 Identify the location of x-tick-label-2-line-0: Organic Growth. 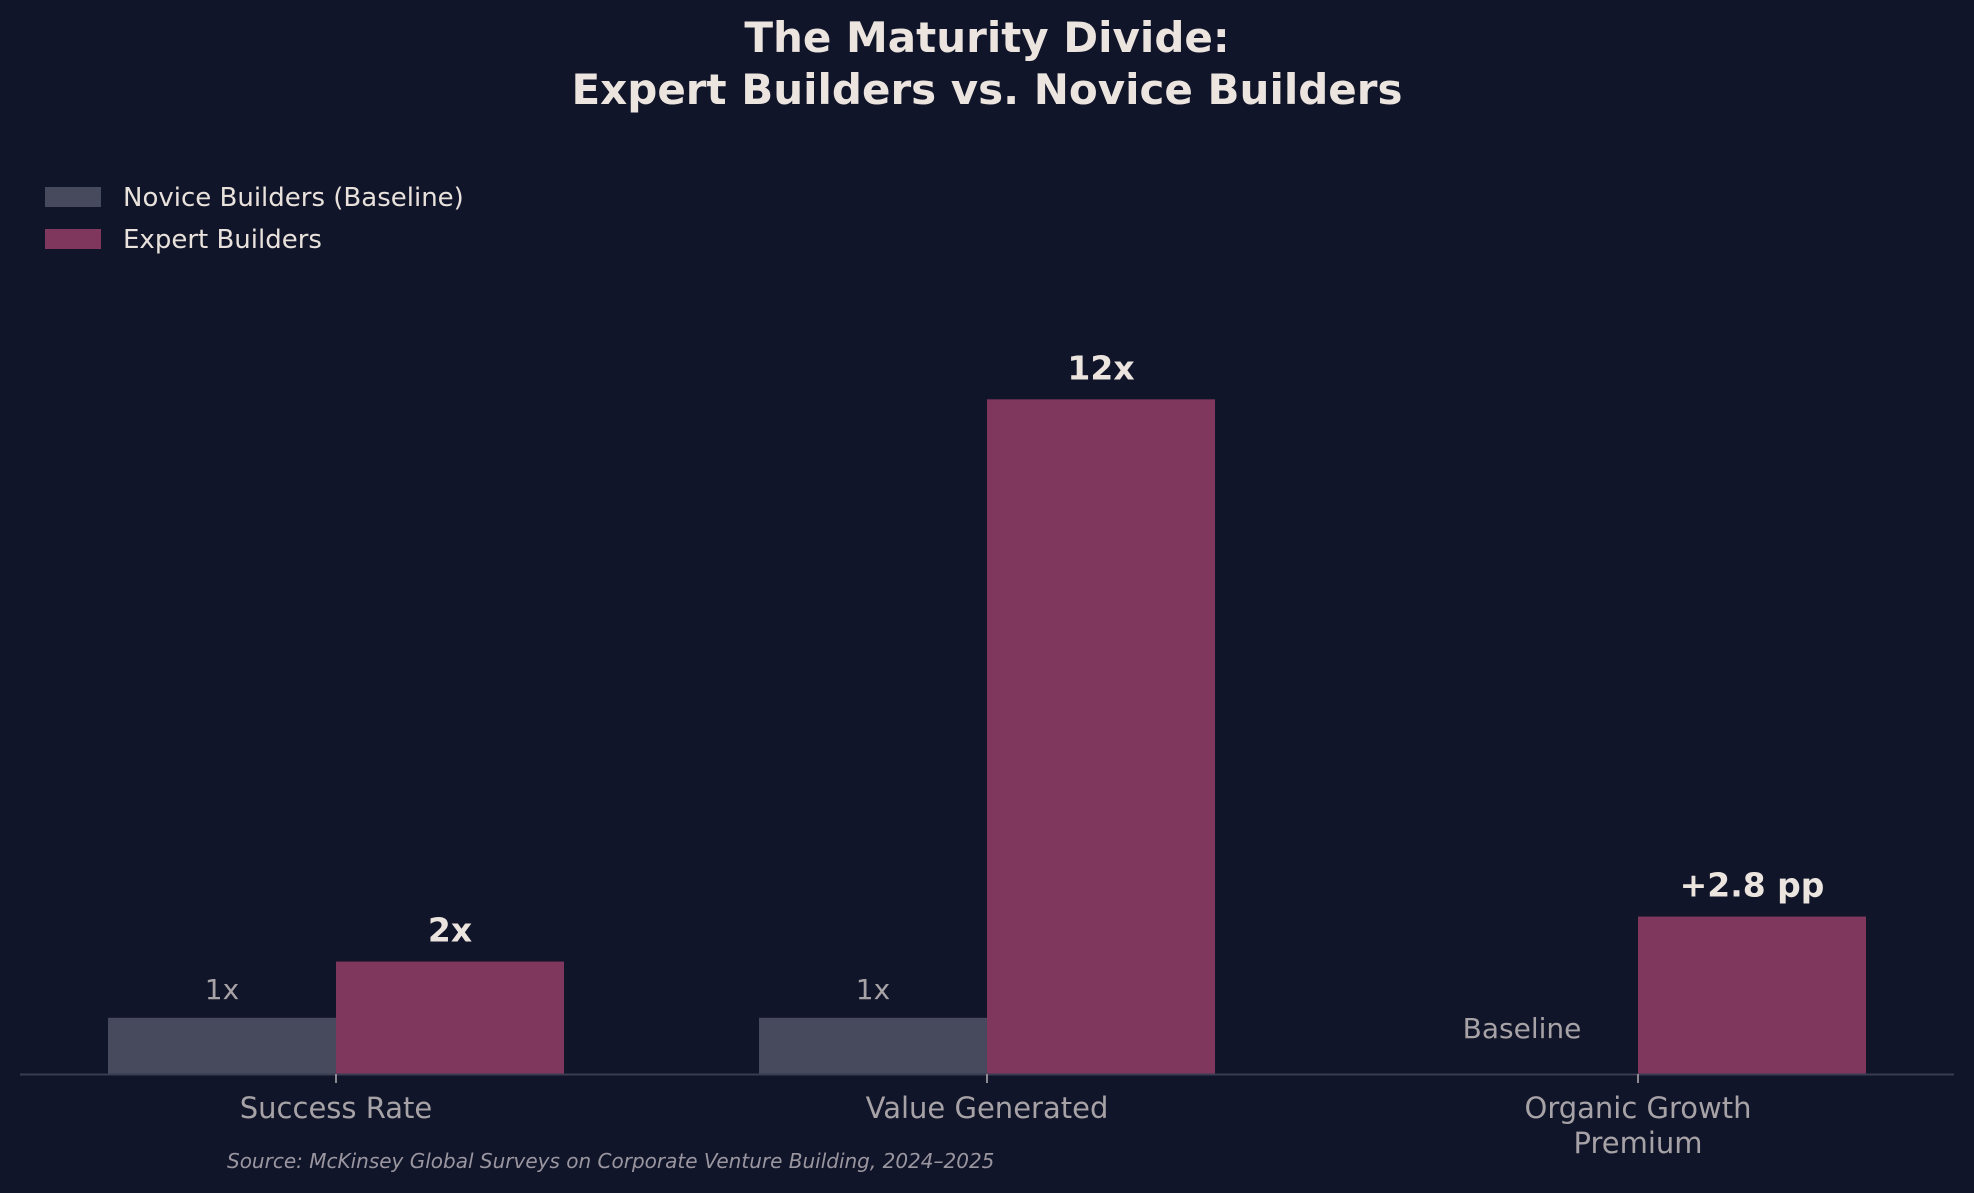
(1638, 1108).